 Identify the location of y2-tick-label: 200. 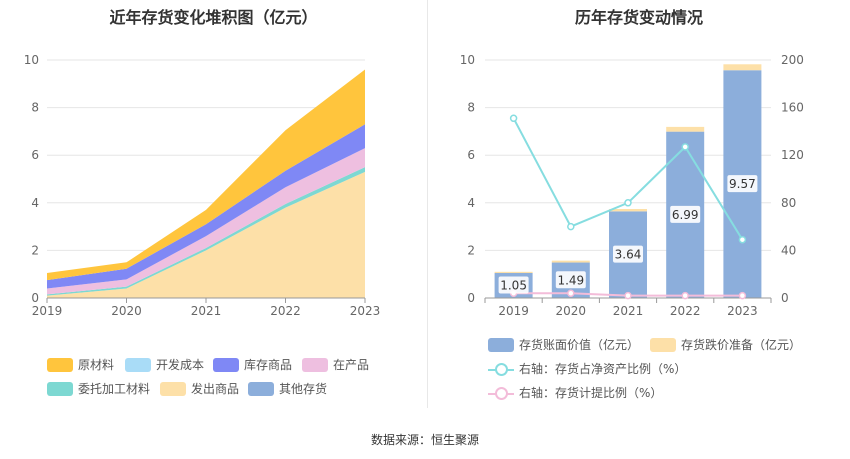
(792, 60).